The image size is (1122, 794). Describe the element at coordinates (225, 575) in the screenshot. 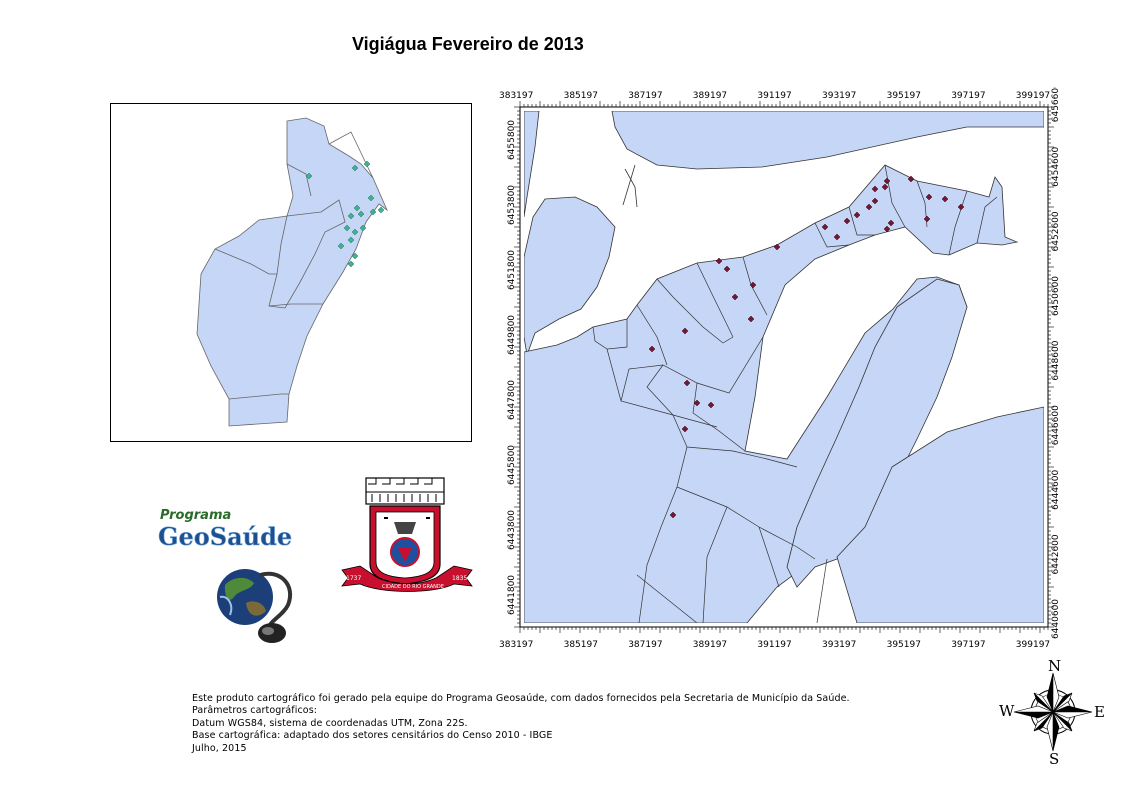

I see `geosaude-logo-svg: Programa GeoSaúde` at that location.